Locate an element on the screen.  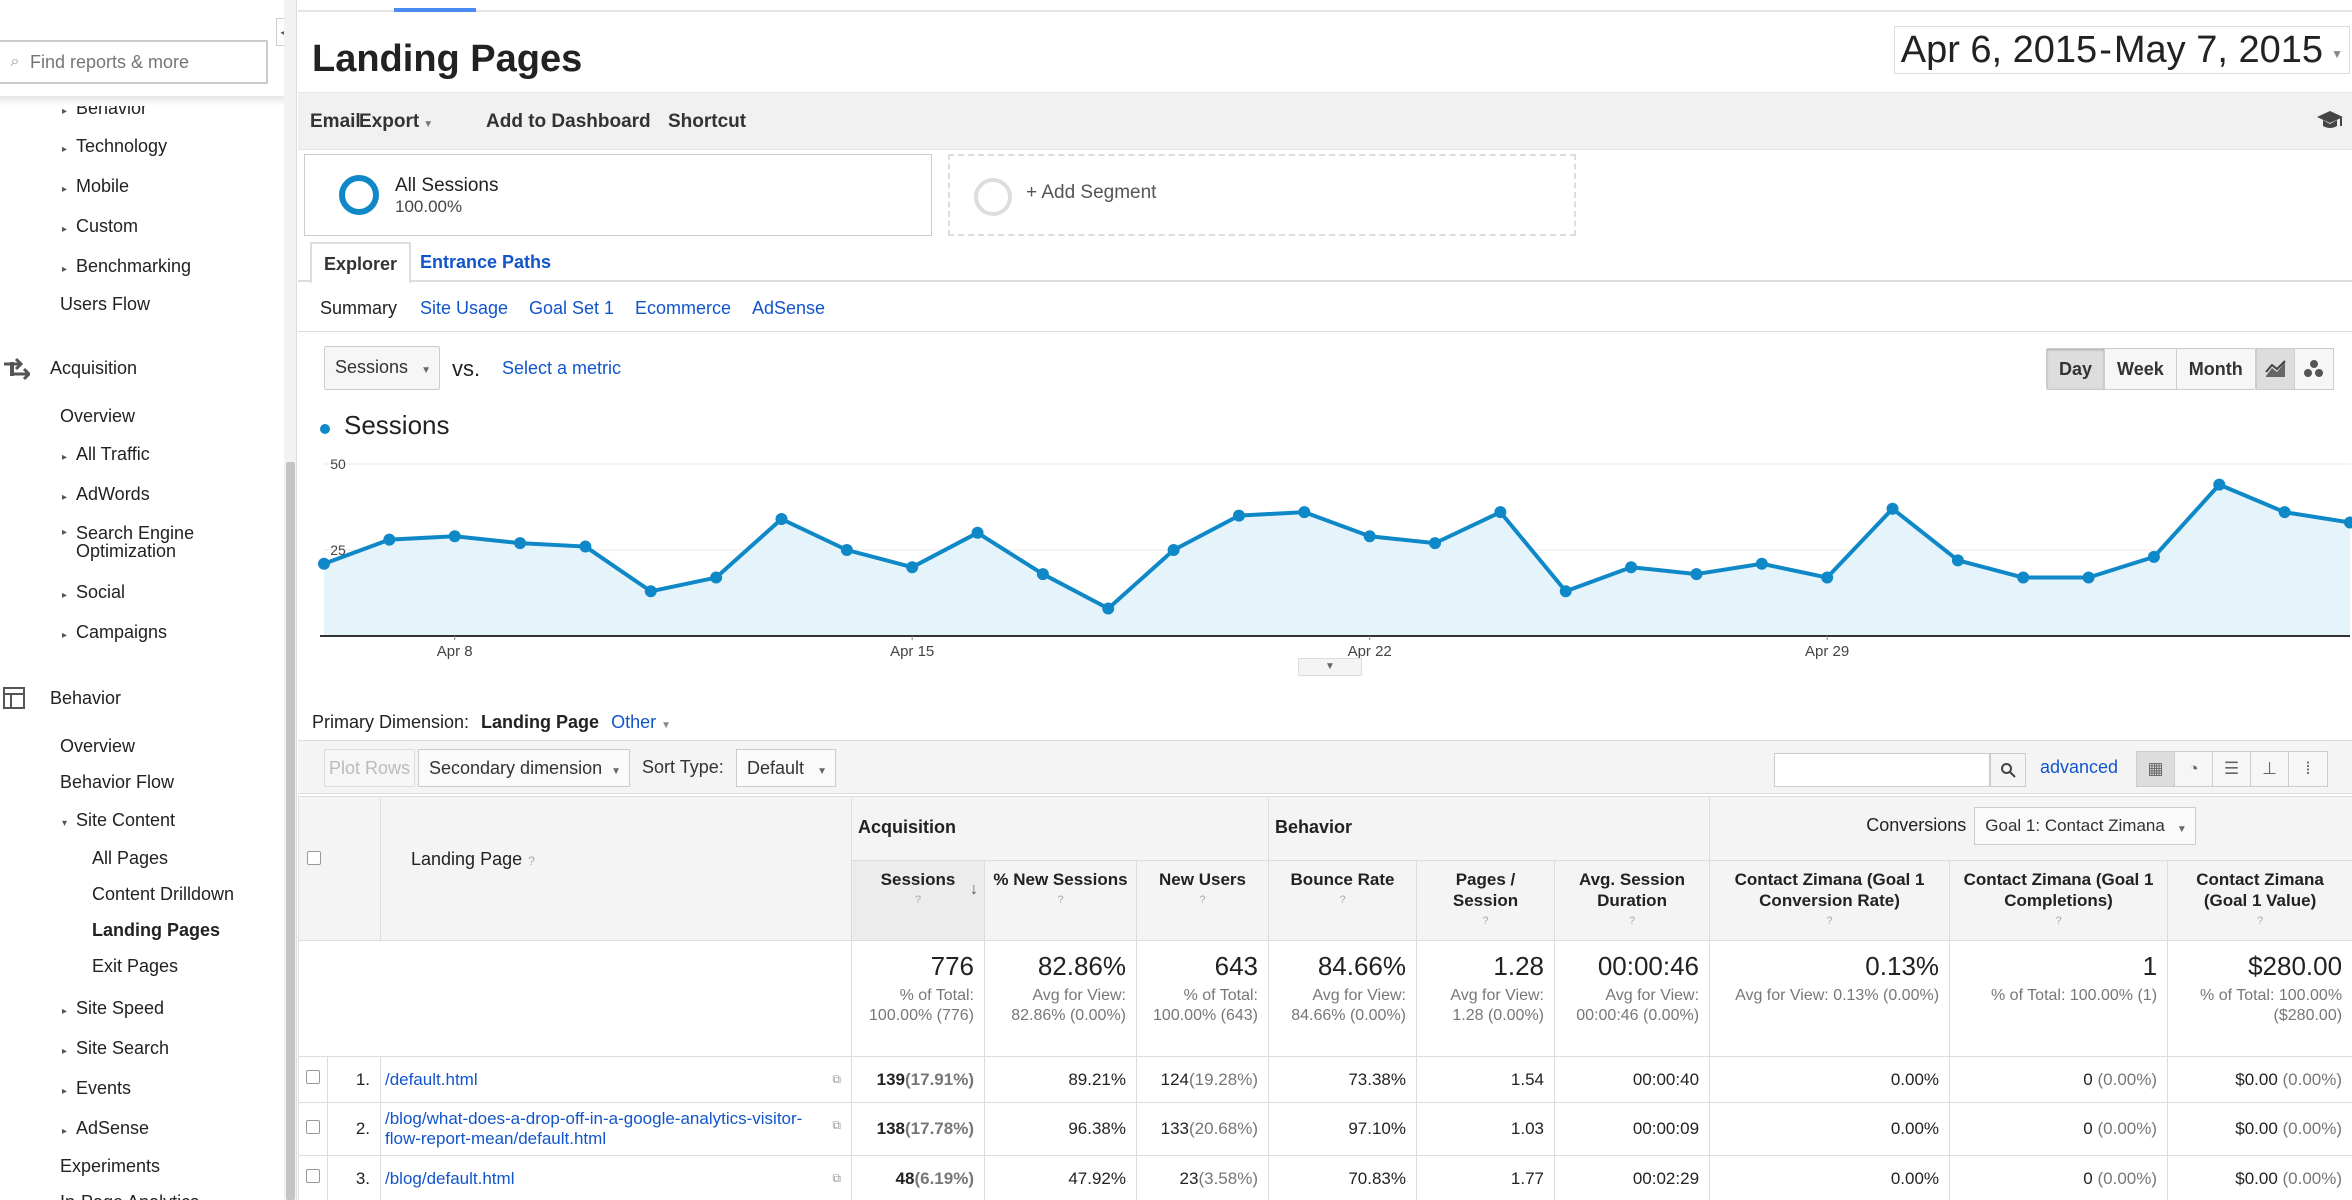
sidebar-item-exit-pages: Exit Pages is located at coordinates (135, 966).